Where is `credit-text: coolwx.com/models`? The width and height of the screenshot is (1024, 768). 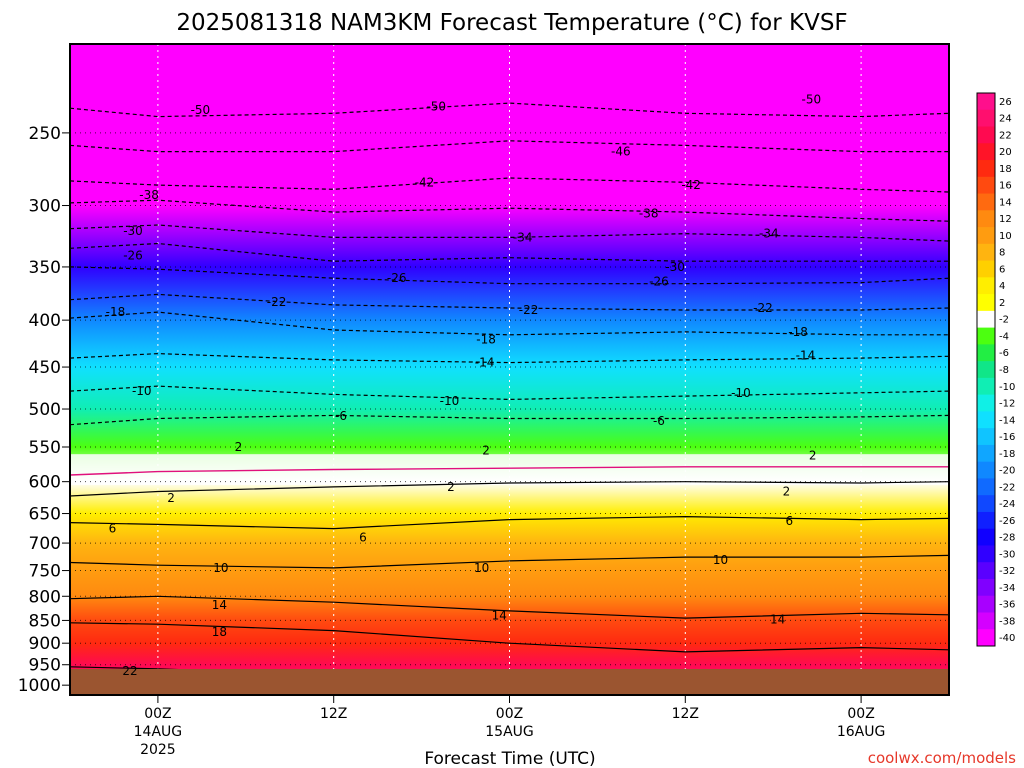
credit-text: coolwx.com/models is located at coordinates (942, 758).